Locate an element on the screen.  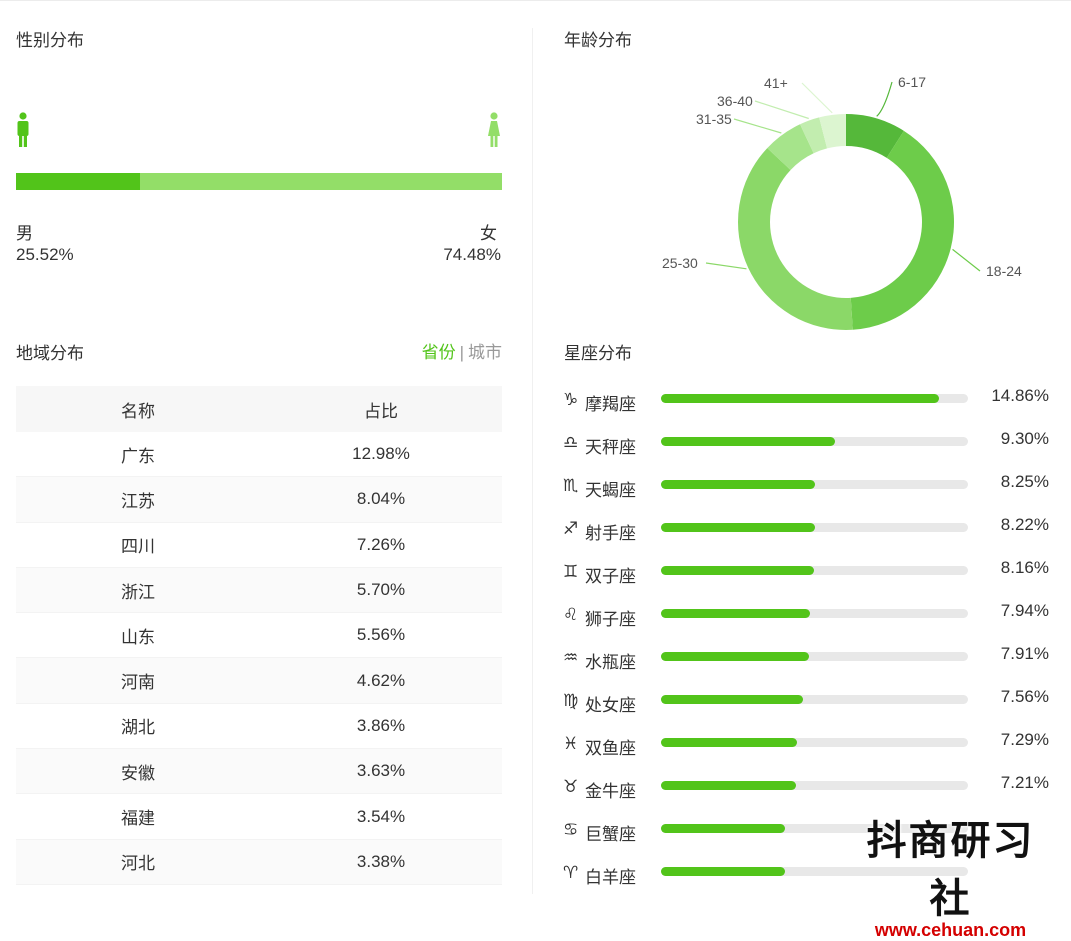
age-slice-41+ is located at coordinates (832, 131).